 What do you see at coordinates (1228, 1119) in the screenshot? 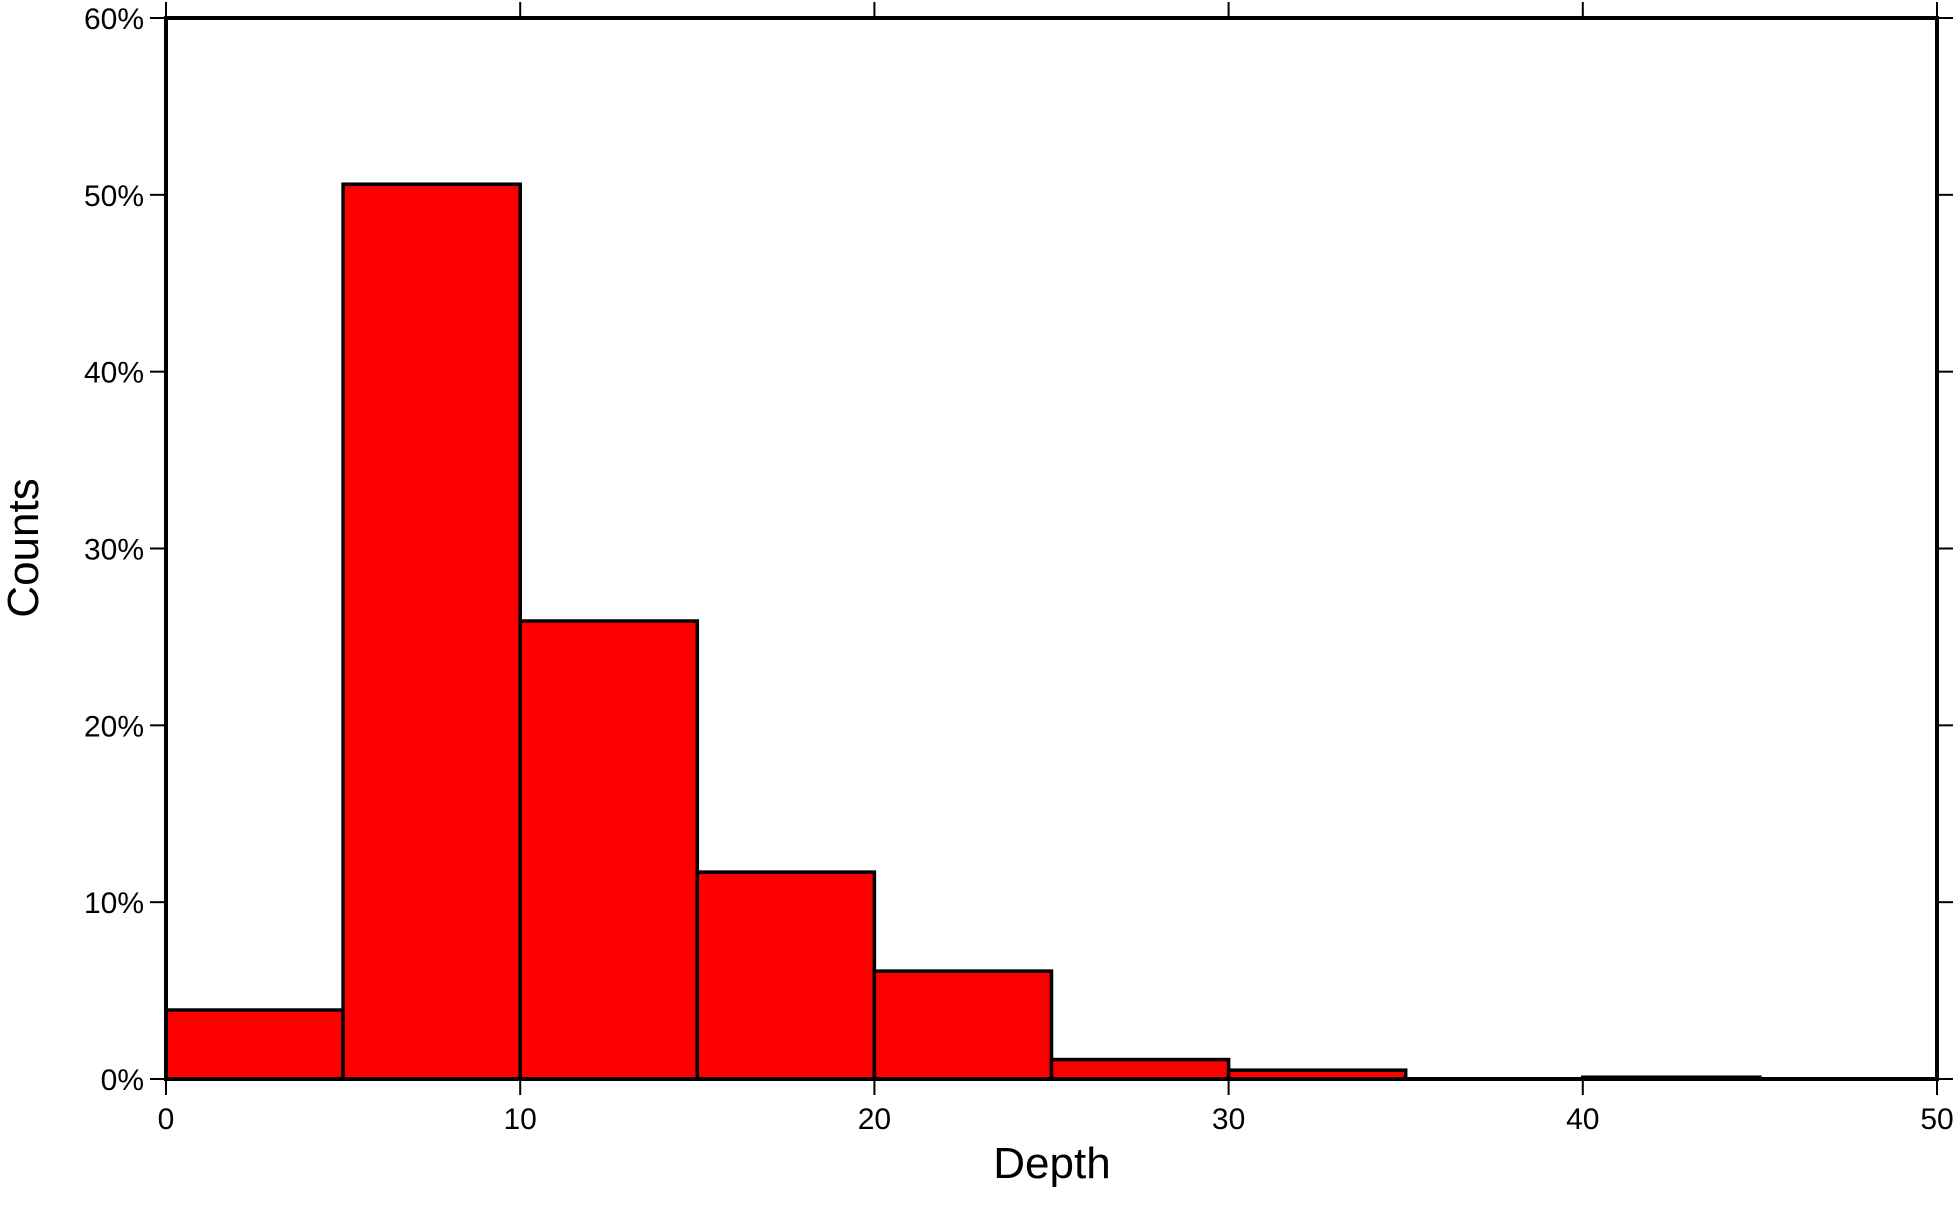
I see `x-tick-label: 30` at bounding box center [1228, 1119].